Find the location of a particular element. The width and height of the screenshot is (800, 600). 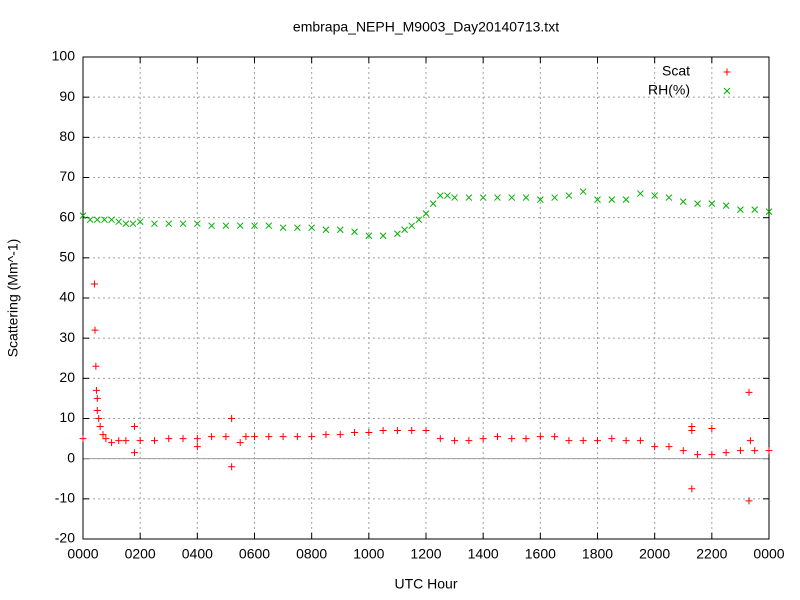

legend-label: RH(%) is located at coordinates (669, 90).